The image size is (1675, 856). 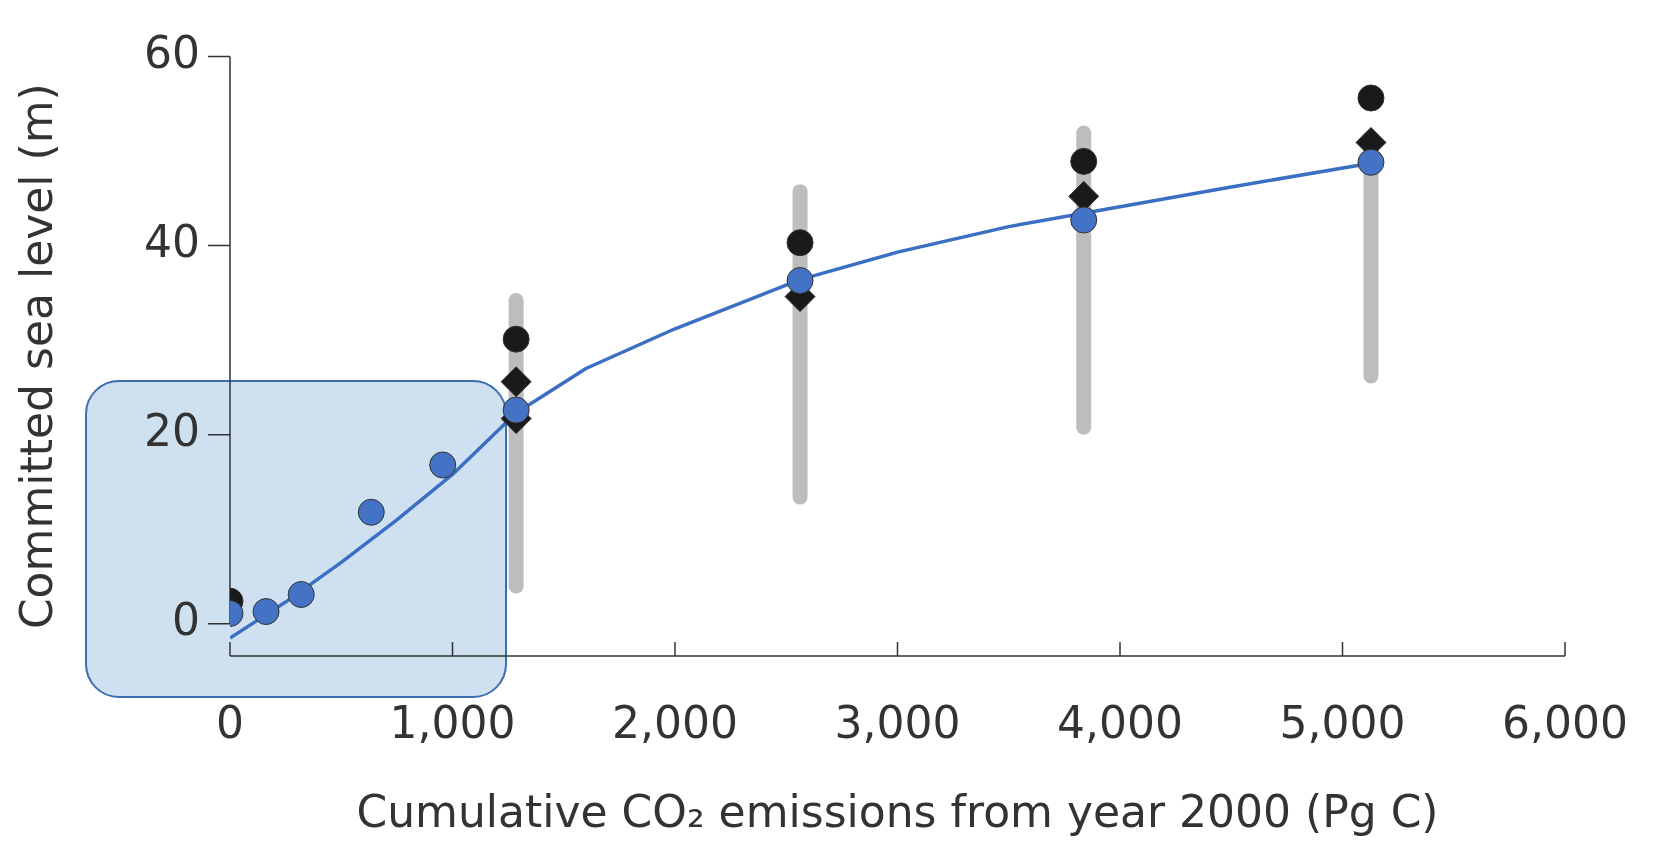 What do you see at coordinates (897, 812) in the screenshot?
I see `x-axis-title: Cumulative CO₂ emissions from year 2000 (Pg C)` at bounding box center [897, 812].